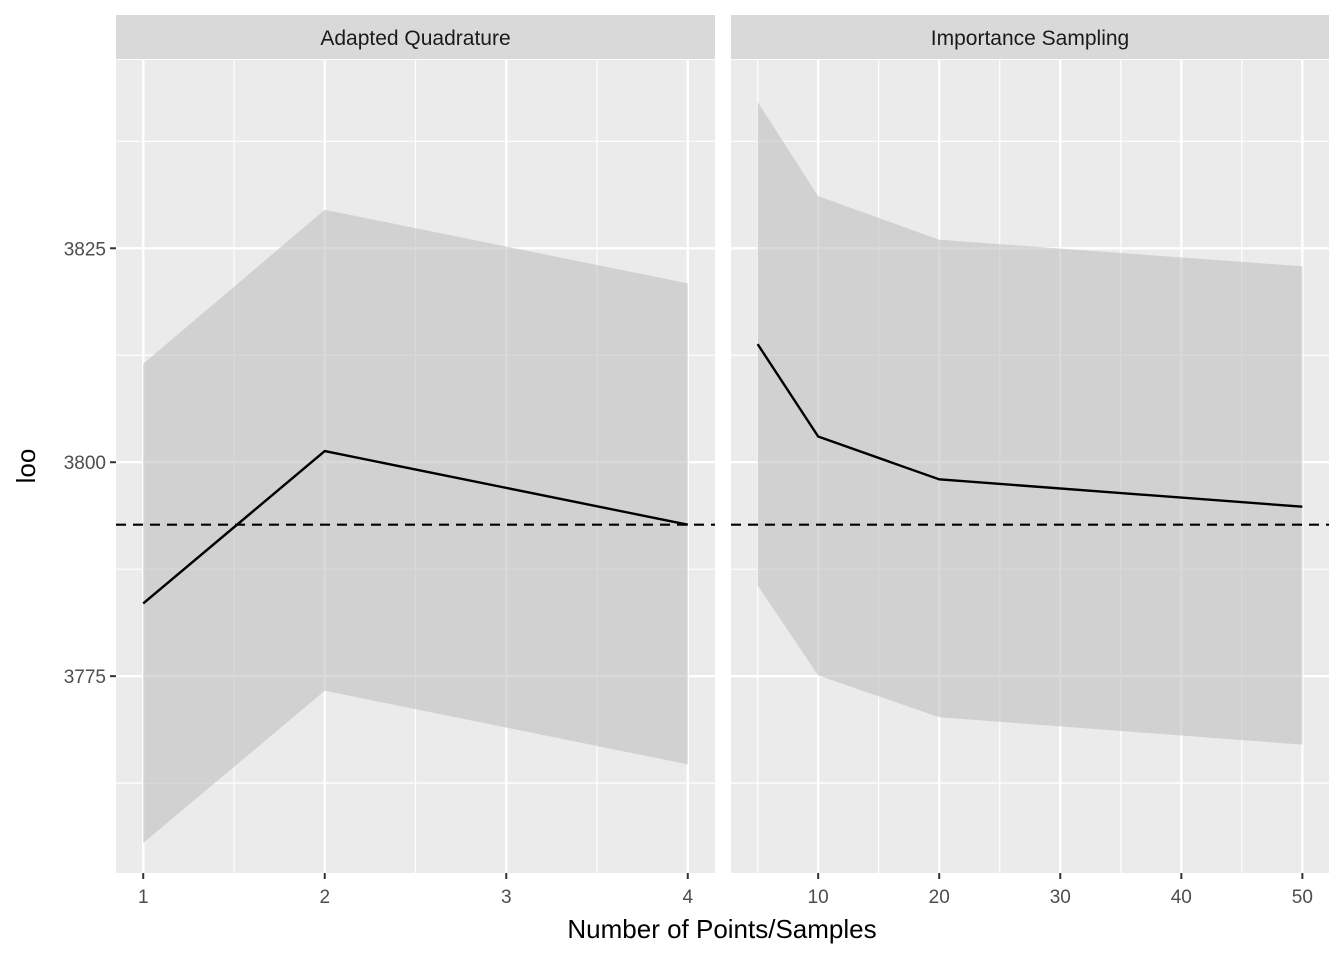 Image resolution: width=1344 pixels, height=960 pixels. What do you see at coordinates (818, 897) in the screenshot?
I see `x-tick-label: 10` at bounding box center [818, 897].